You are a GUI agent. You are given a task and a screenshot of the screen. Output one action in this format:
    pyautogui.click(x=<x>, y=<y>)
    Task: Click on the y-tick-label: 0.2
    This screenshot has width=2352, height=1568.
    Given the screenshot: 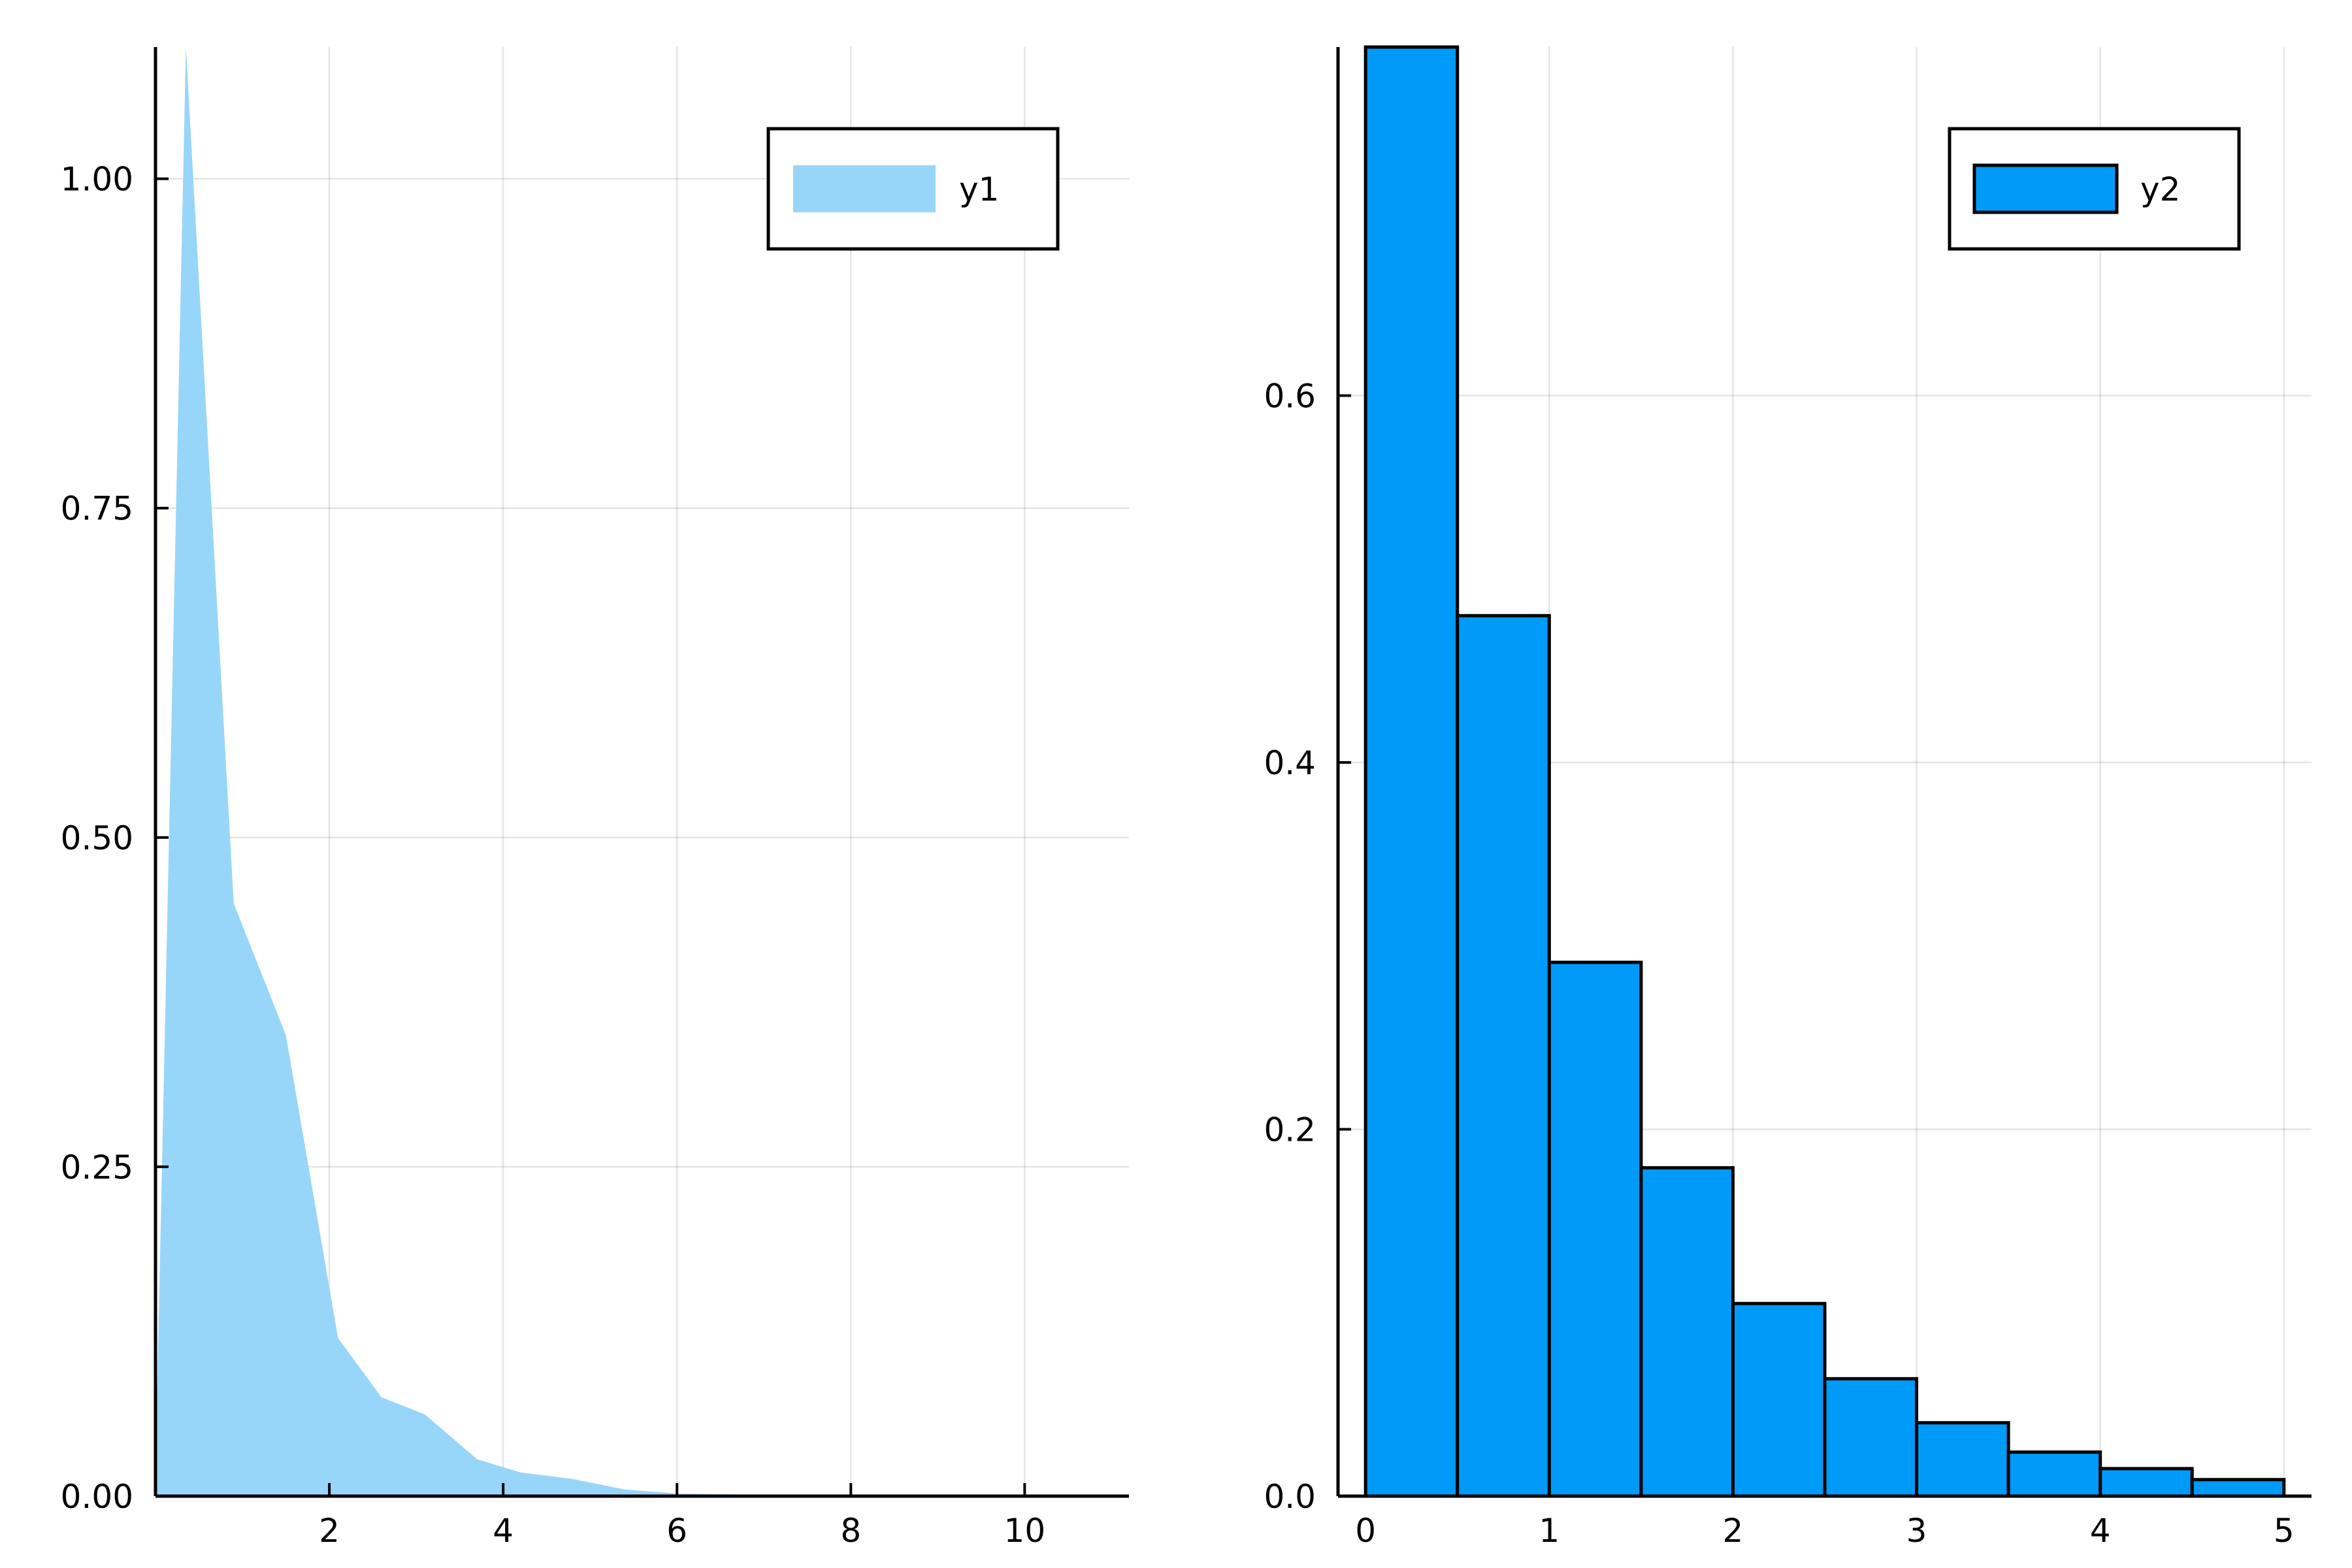 What is the action you would take?
    pyautogui.click(x=1290, y=1130)
    